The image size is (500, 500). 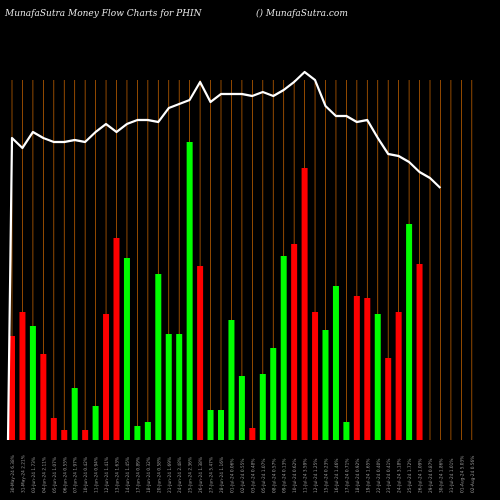 What do you see at coordinates (410, 476) in the screenshot?
I see `x-tick-label: 25-Jul-24 1.72%` at bounding box center [410, 476].